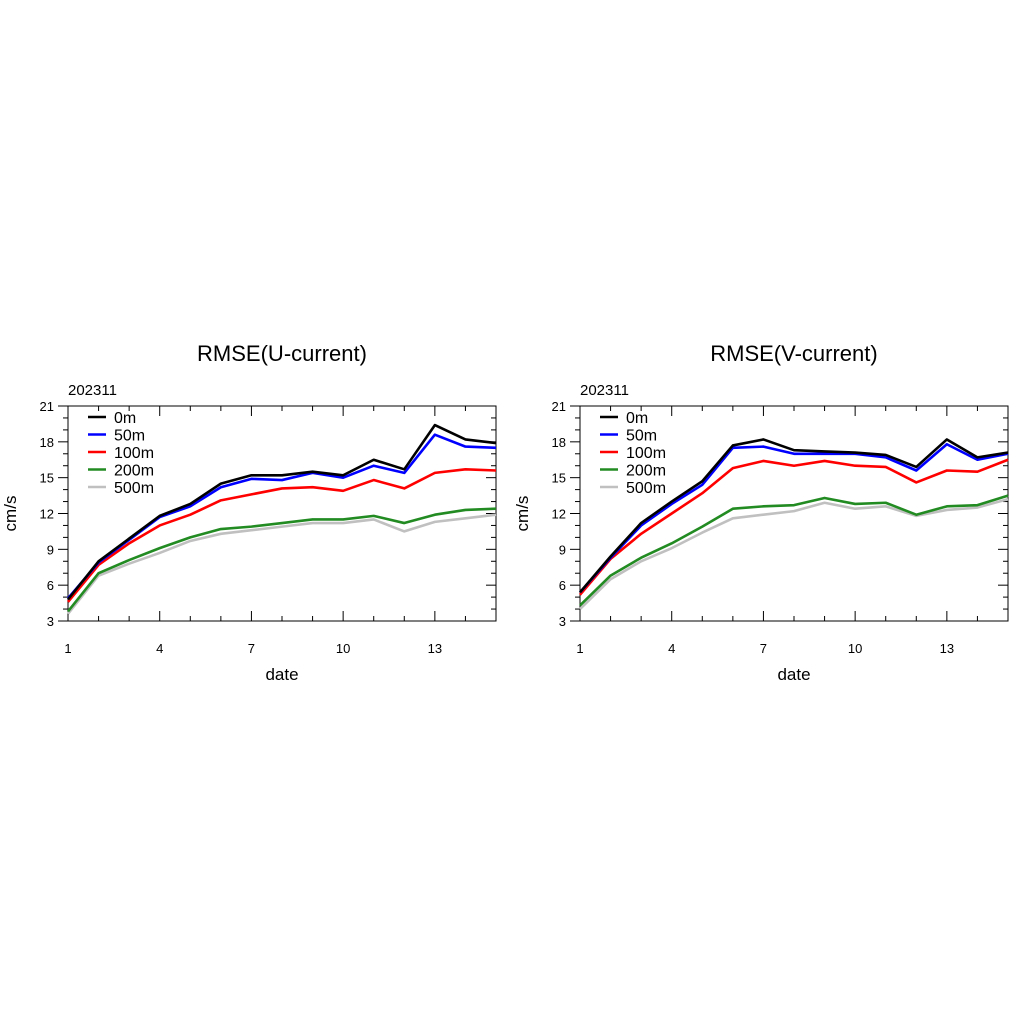 The image size is (1024, 1024). I want to click on series-line-50m, so click(794, 518).